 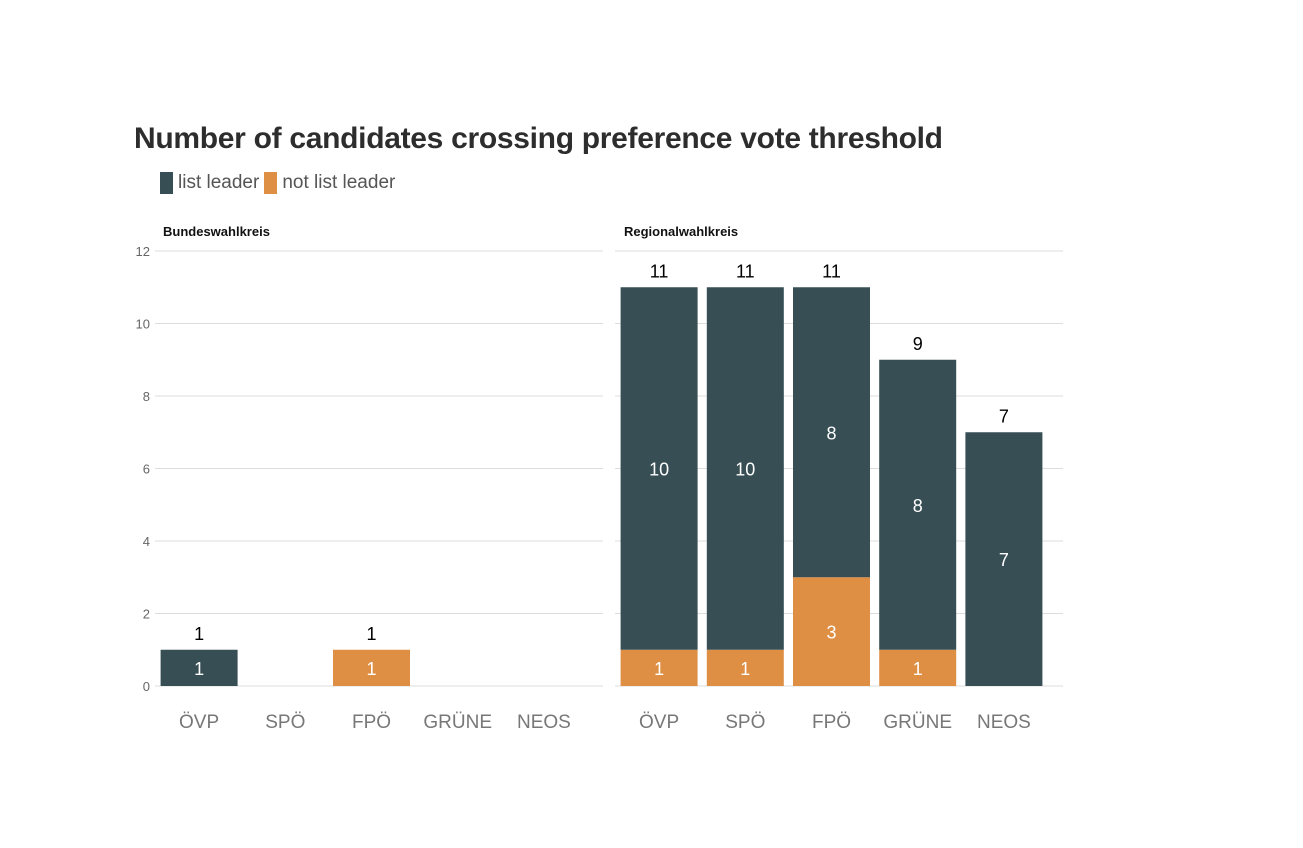 I want to click on legend: list leader not list leader, so click(x=280, y=183).